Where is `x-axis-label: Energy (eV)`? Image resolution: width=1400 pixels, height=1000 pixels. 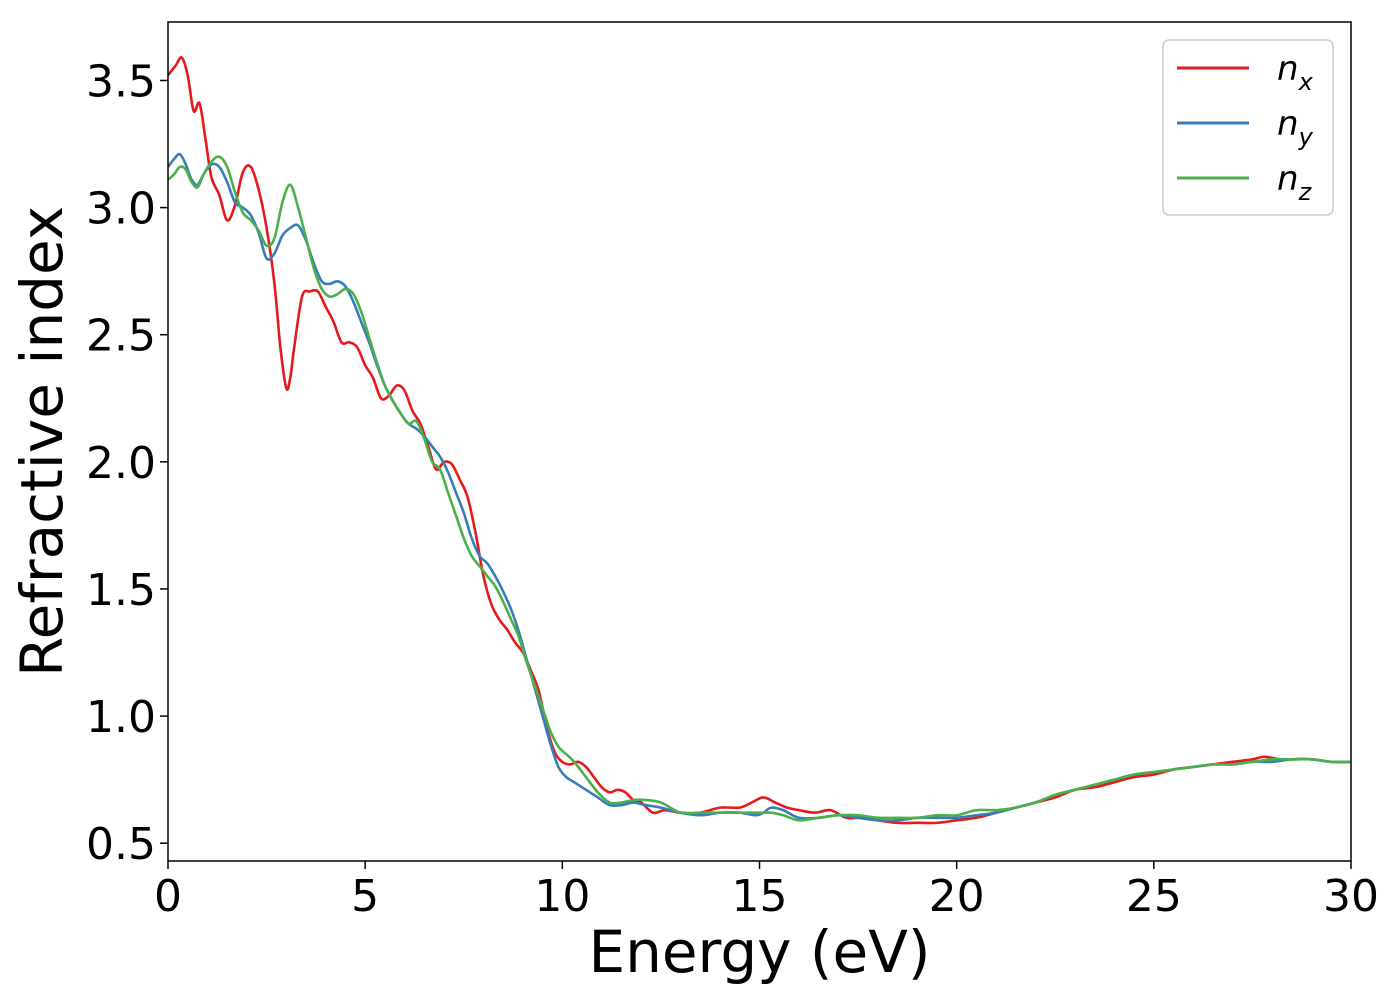
x-axis-label: Energy (eV) is located at coordinates (759, 952).